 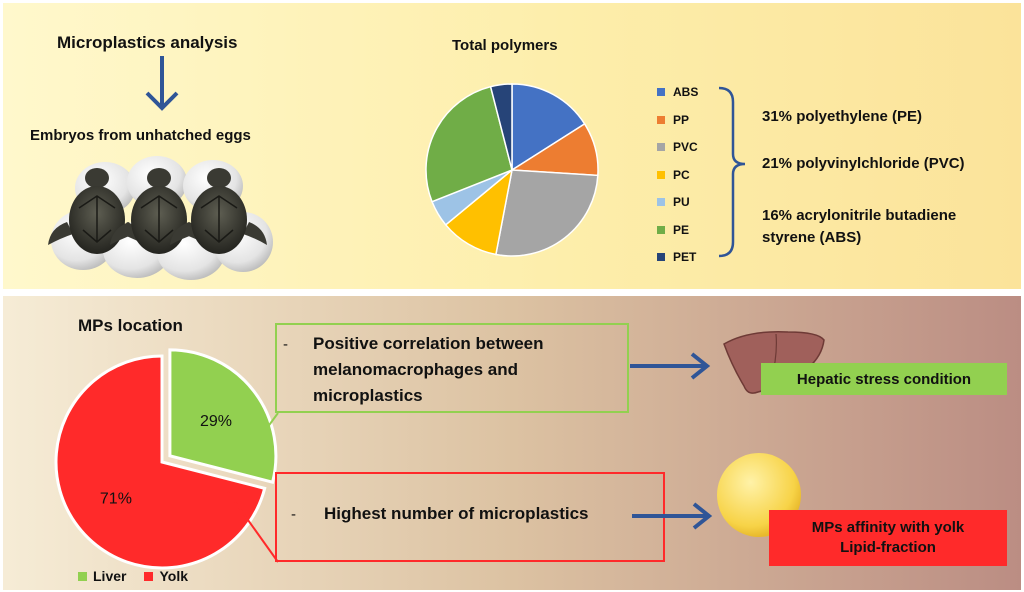 I want to click on legend-label: Liver, so click(x=110, y=576).